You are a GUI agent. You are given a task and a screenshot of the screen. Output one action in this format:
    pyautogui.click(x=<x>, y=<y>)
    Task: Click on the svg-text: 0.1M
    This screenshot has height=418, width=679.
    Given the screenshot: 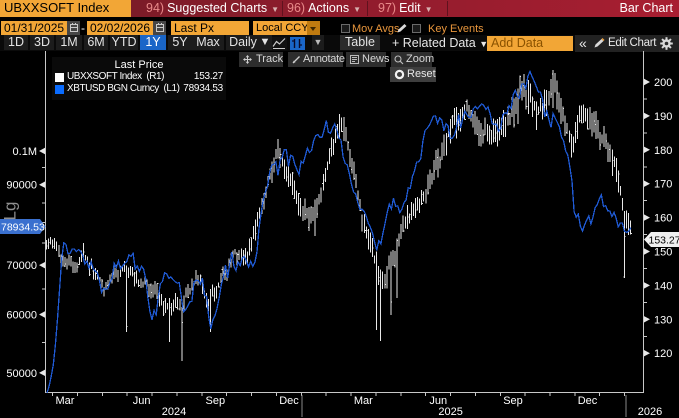 What is the action you would take?
    pyautogui.click(x=25, y=152)
    